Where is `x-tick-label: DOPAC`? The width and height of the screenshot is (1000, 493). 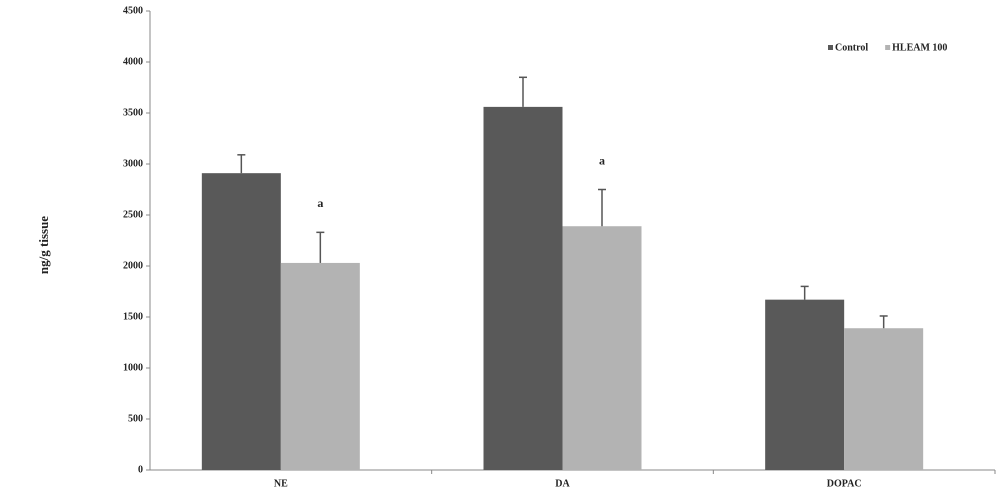 x-tick-label: DOPAC is located at coordinates (844, 483).